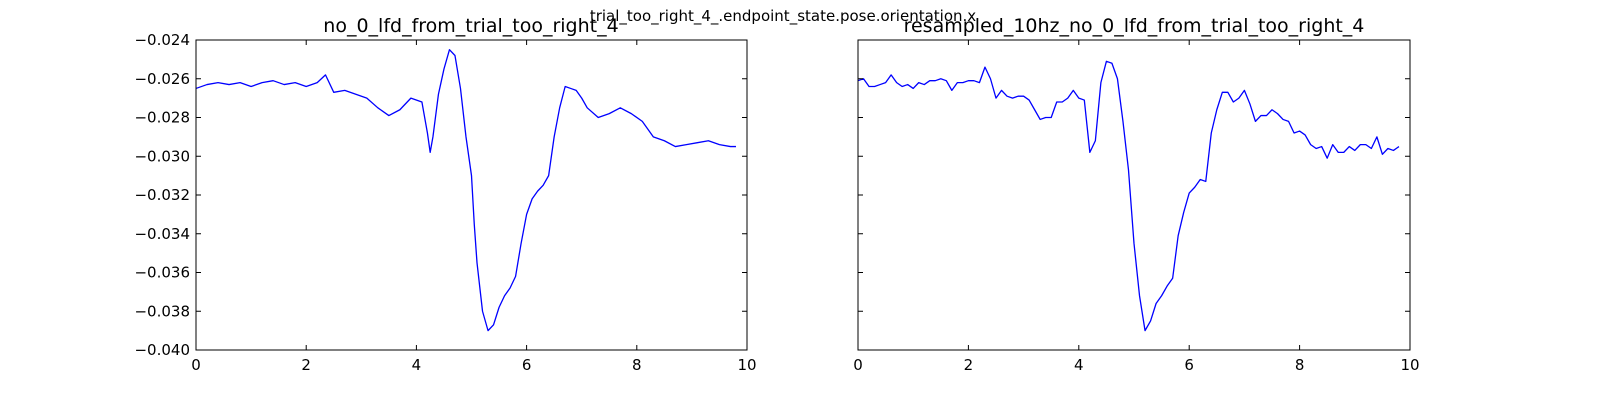  Describe the element at coordinates (417, 365) in the screenshot. I see `subplot-left-x-tick-label: 4` at that location.